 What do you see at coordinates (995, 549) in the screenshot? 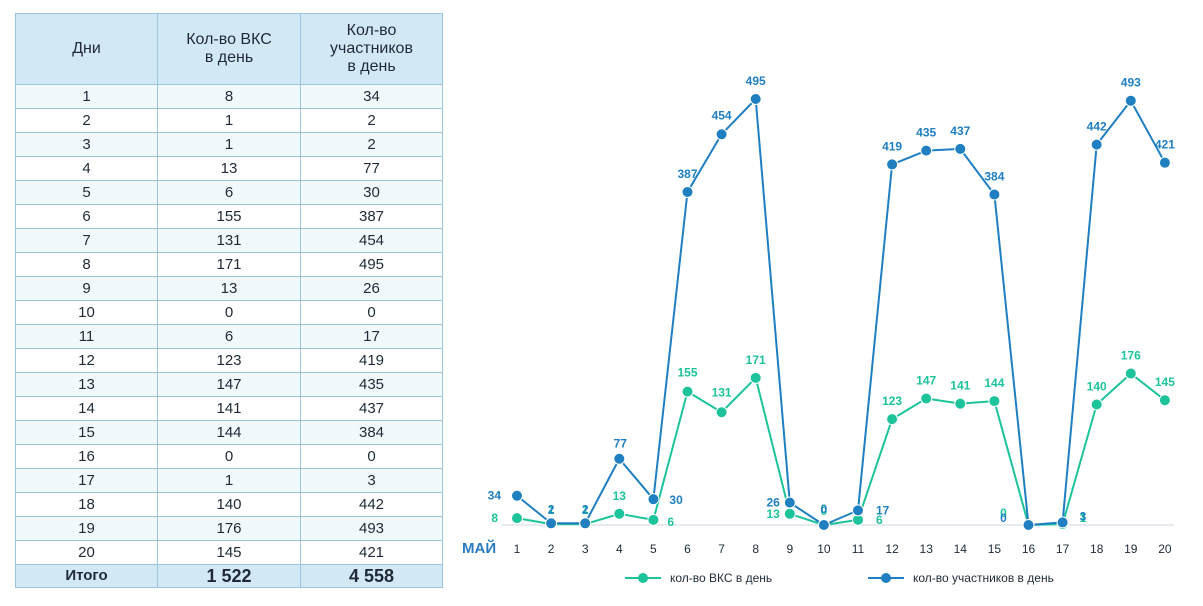
I see `x-tick-label: 15` at bounding box center [995, 549].